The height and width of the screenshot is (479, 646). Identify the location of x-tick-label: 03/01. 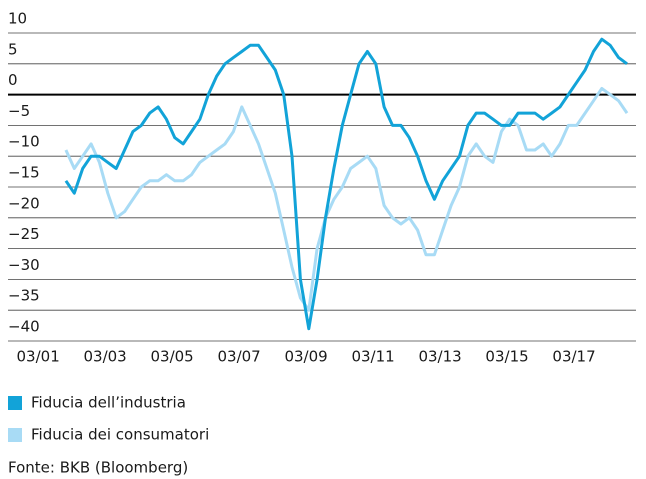
(38, 357).